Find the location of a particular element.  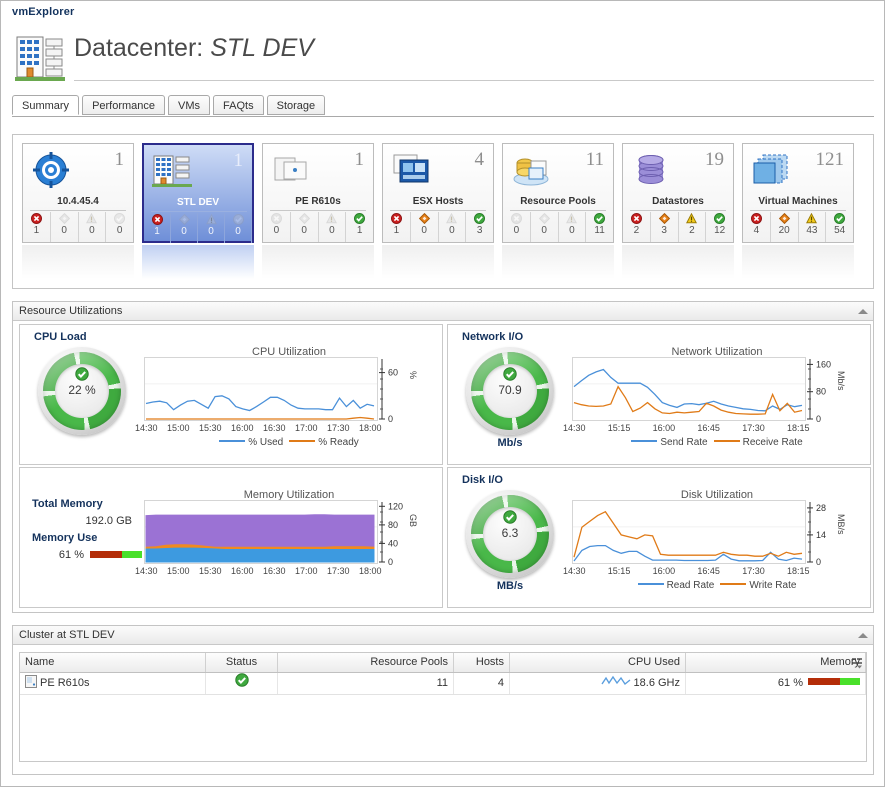

column-header-cpu-used: CPU Used is located at coordinates (598, 662).